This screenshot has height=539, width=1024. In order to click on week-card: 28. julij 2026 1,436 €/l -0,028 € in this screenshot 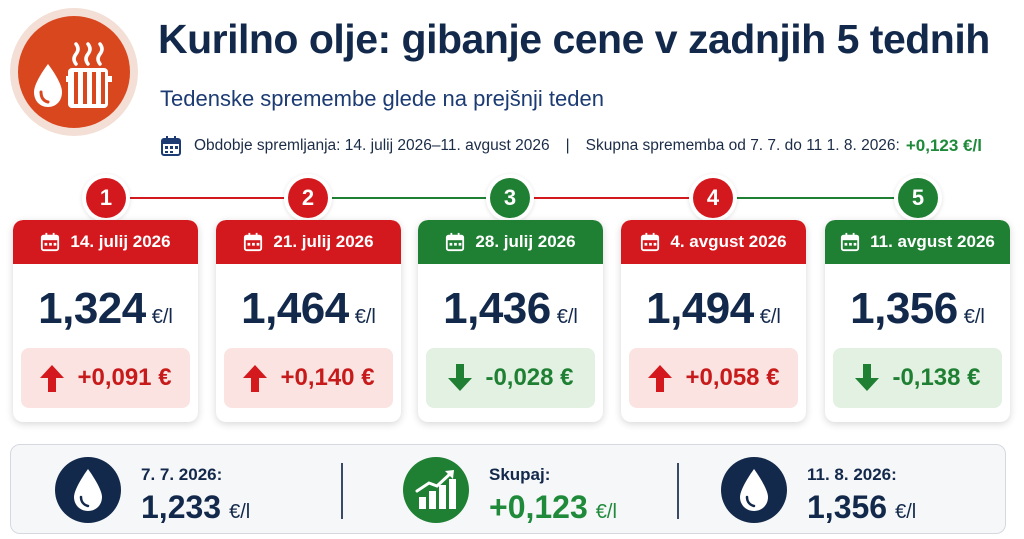, I will do `click(510, 321)`.